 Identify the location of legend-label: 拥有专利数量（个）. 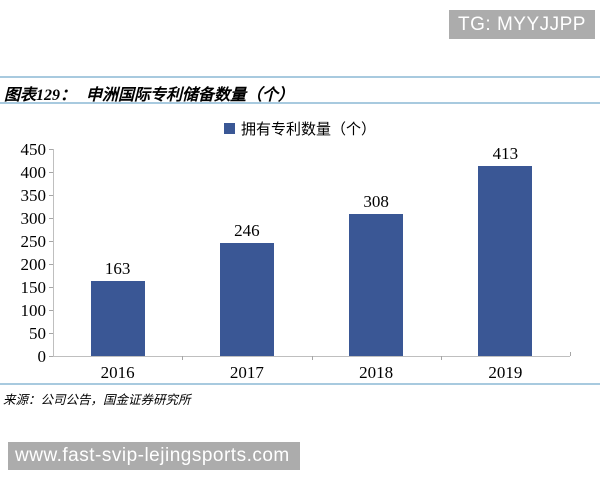
(308, 130).